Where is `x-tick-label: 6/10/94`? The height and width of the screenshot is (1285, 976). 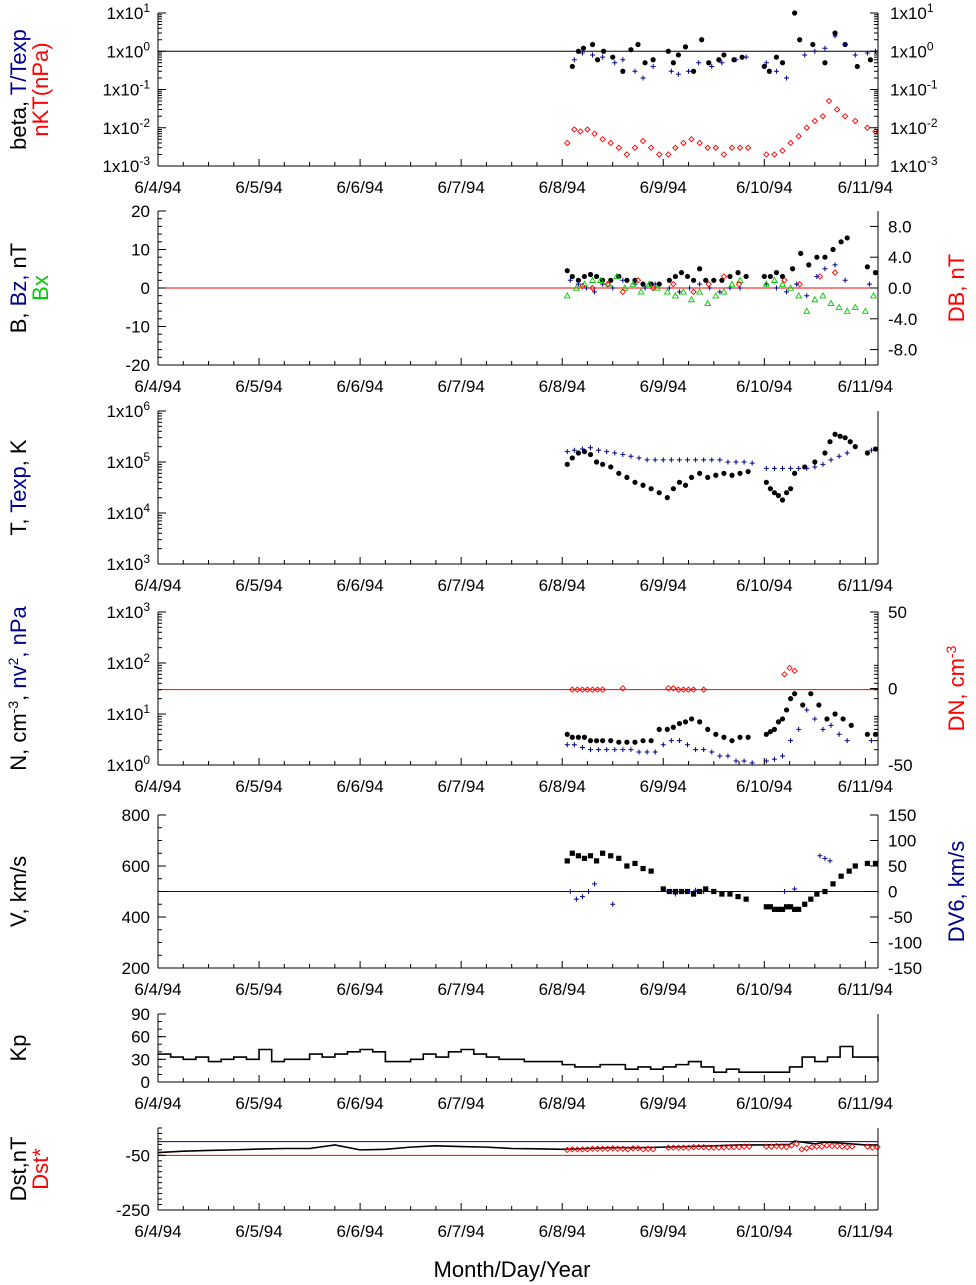 x-tick-label: 6/10/94 is located at coordinates (764, 585).